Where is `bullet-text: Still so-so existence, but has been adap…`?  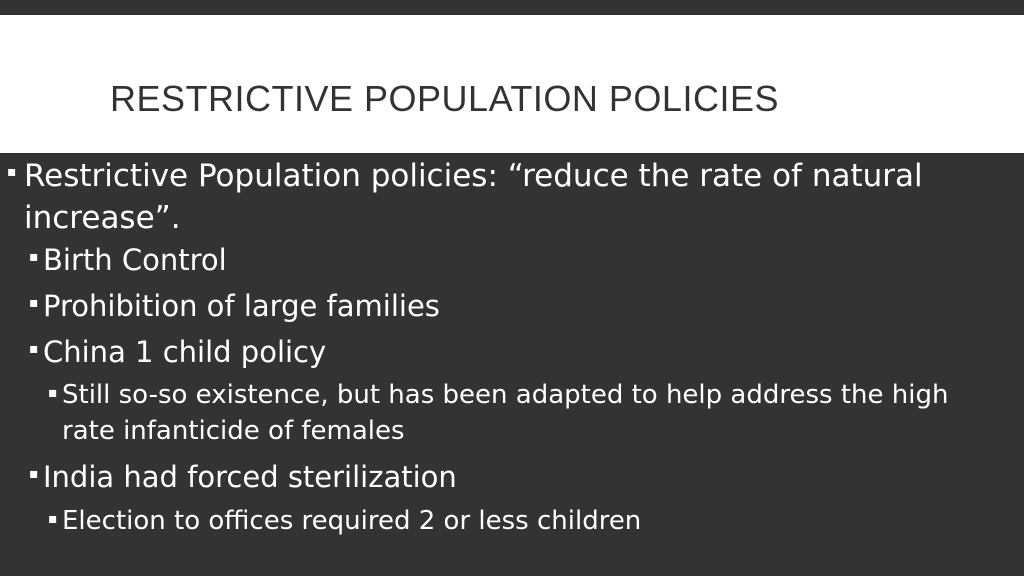
bullet-text: Still so-so existence, but has been adap… is located at coordinates (505, 413).